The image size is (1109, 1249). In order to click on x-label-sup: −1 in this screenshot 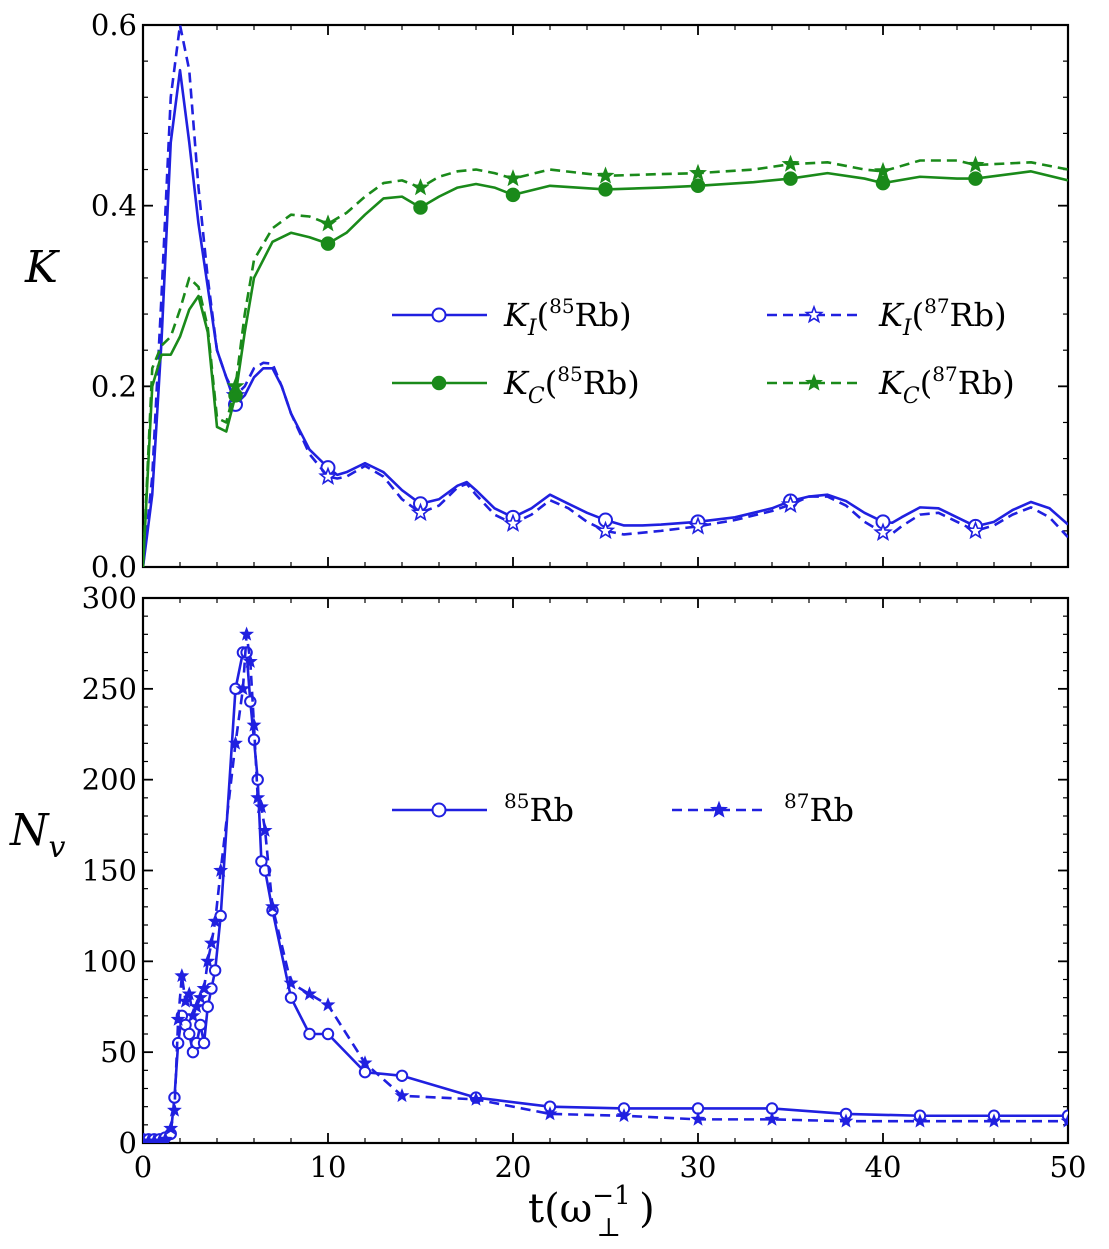, I will do `click(611, 1196)`.